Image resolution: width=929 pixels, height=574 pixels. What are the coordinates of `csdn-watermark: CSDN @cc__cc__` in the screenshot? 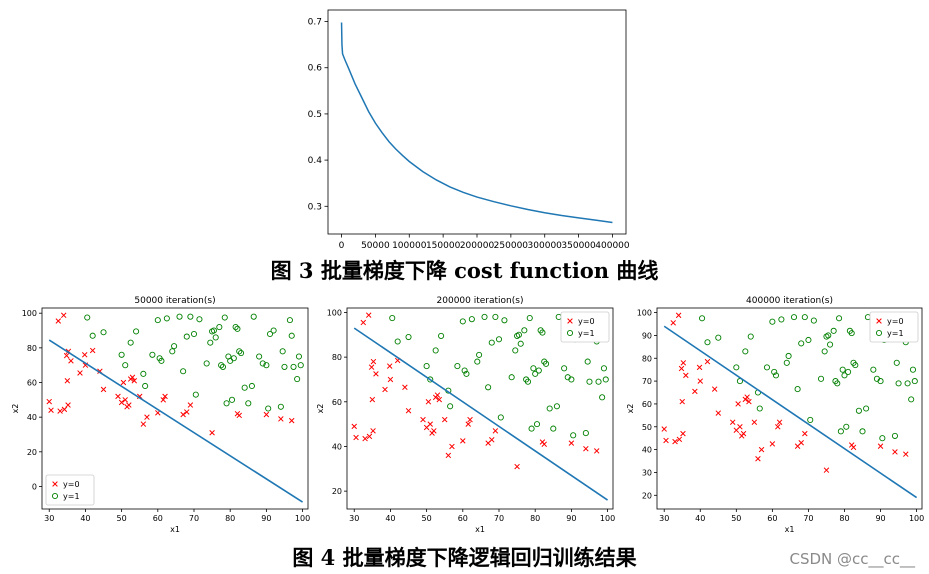 It's located at (852, 559).